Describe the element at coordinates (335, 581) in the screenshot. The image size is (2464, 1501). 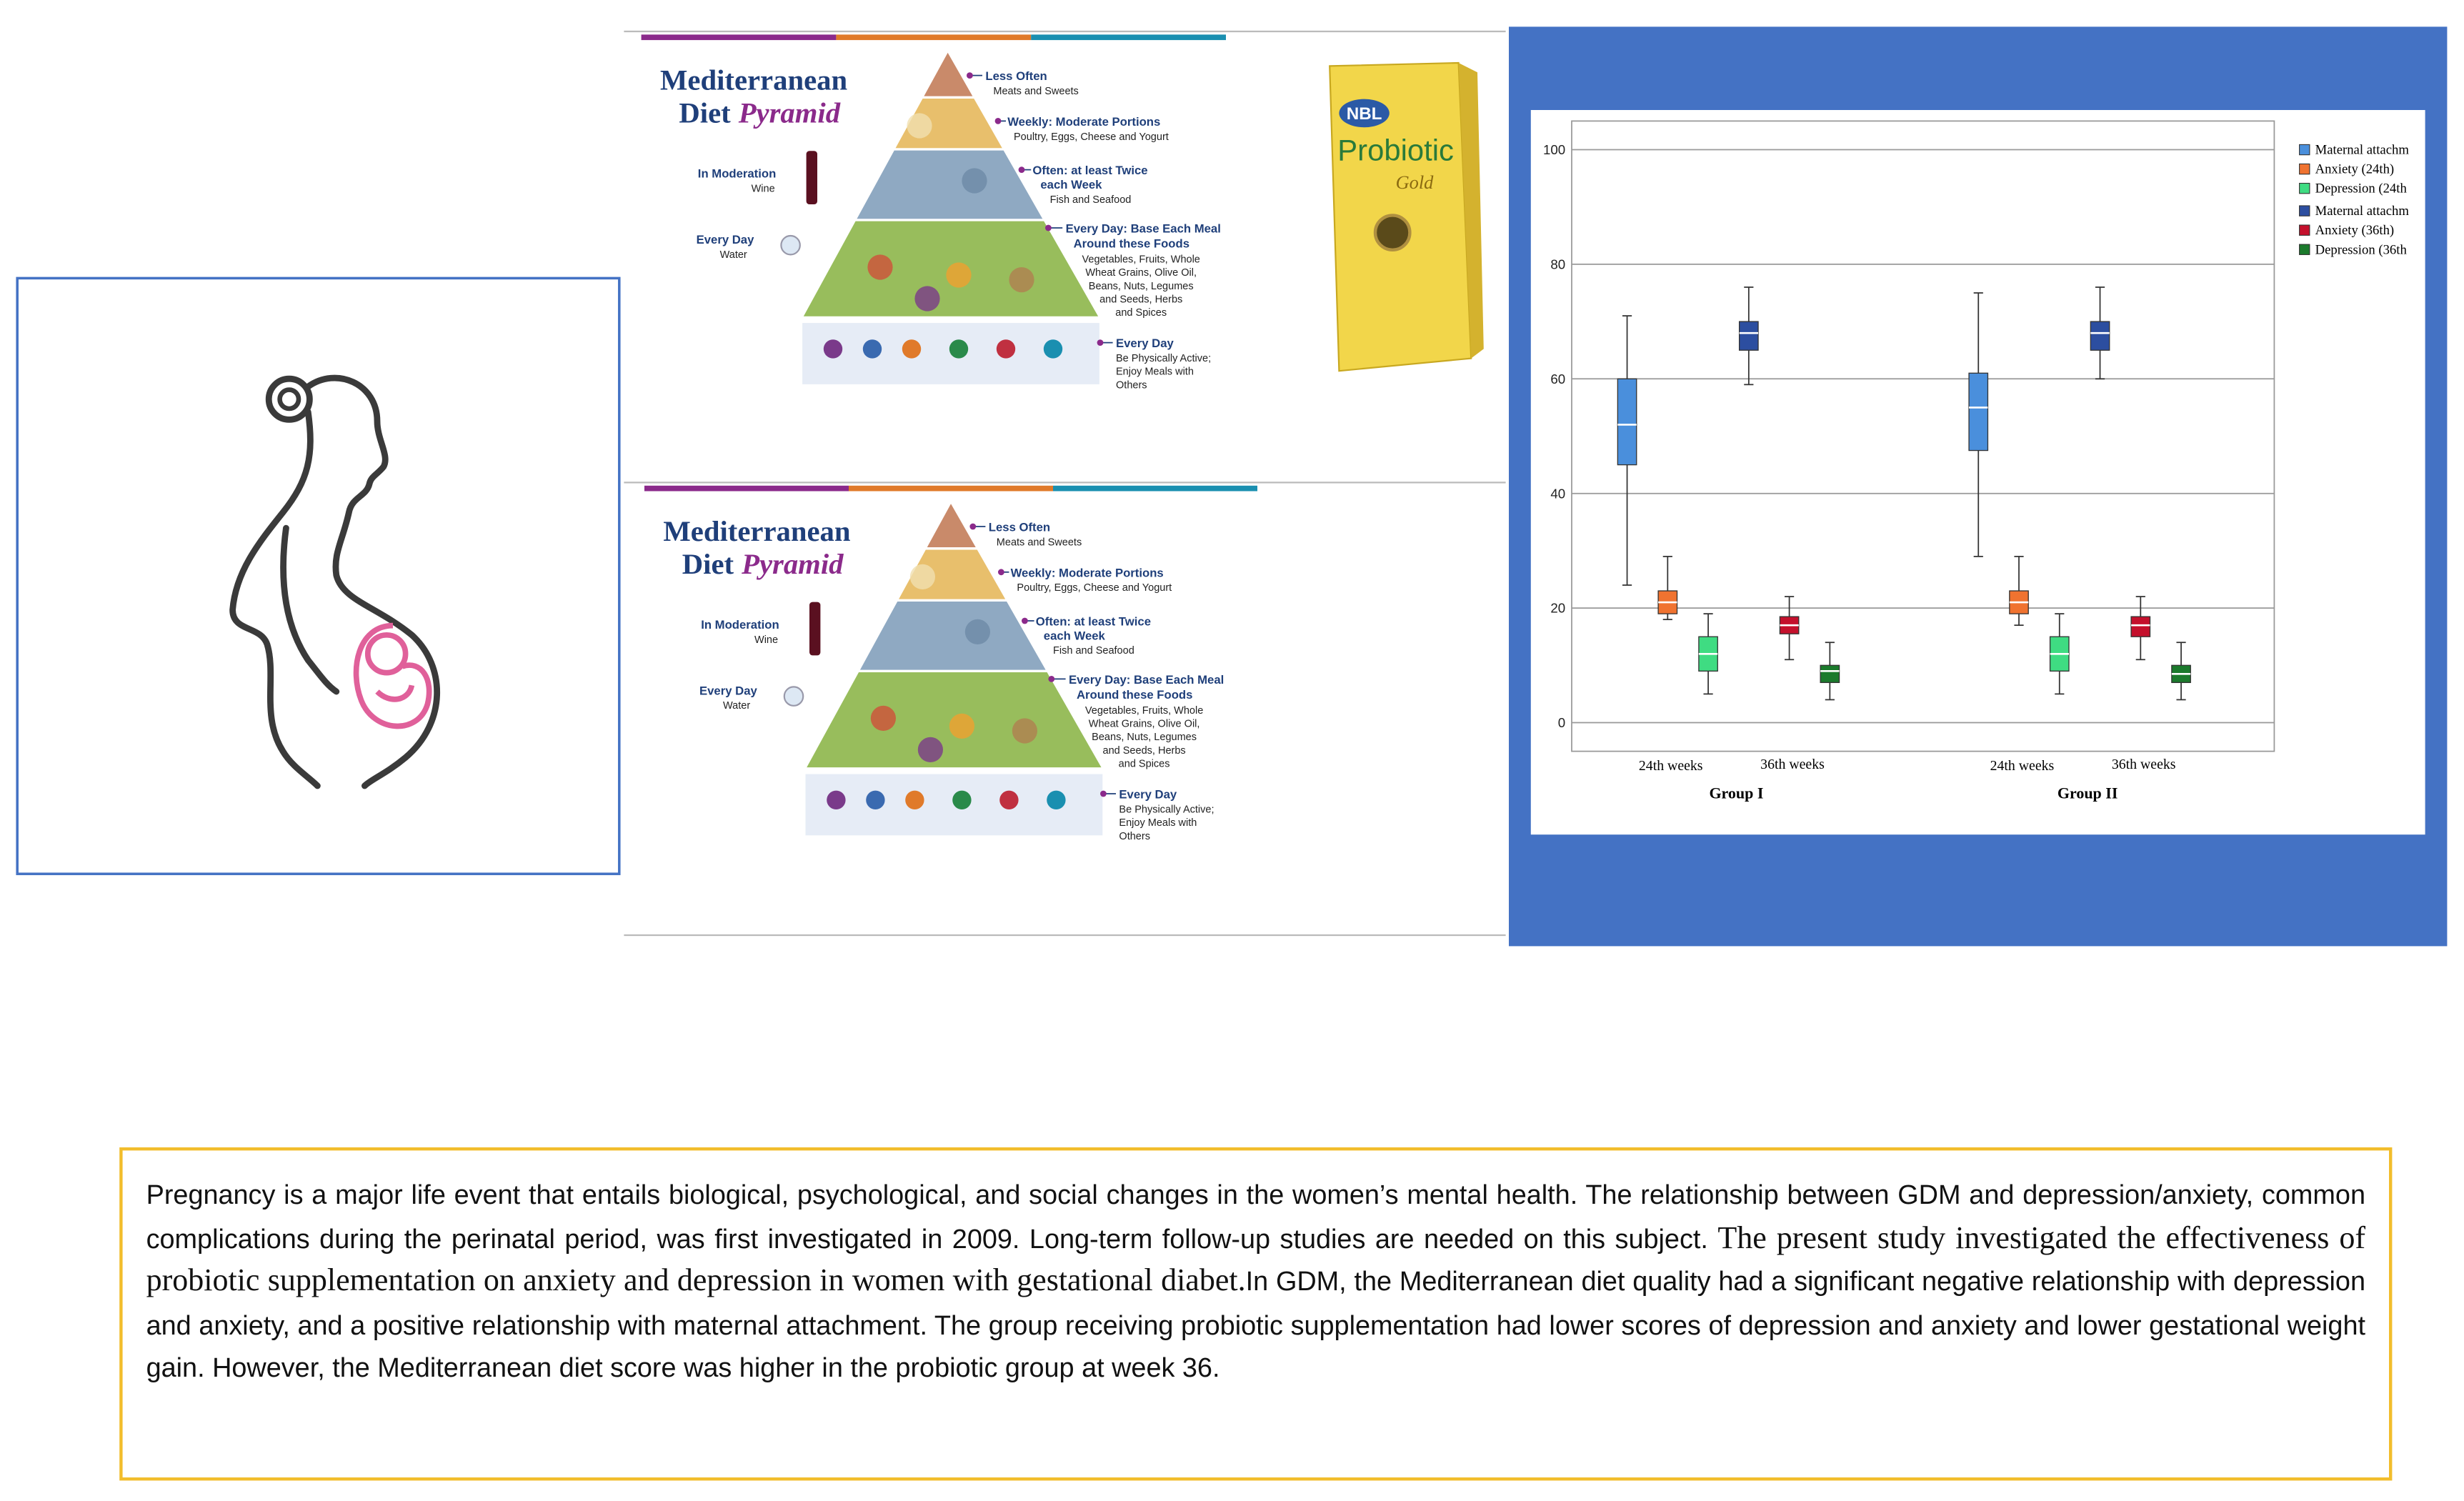
I see `pregnant-silhouette` at that location.